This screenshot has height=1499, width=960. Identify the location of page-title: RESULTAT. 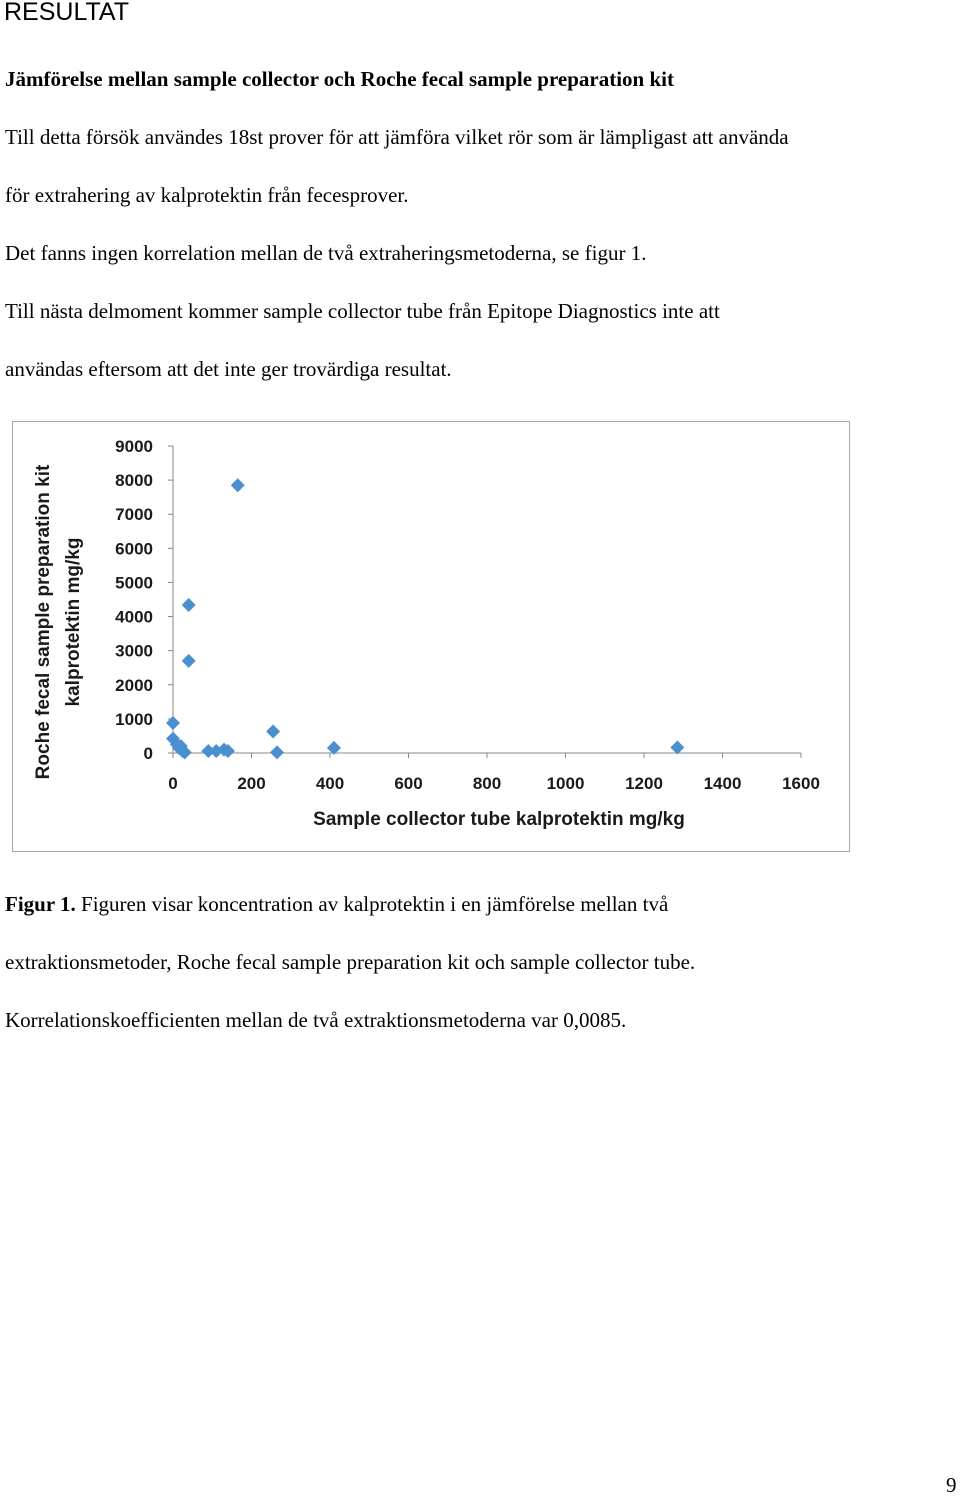
(67, 13).